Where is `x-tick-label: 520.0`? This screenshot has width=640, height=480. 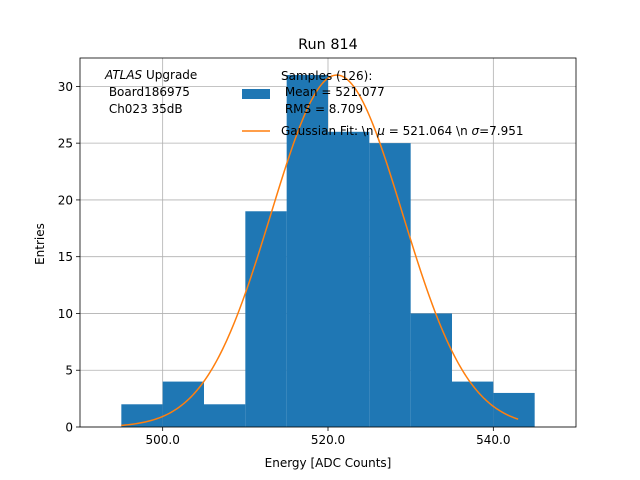 x-tick-label: 520.0 is located at coordinates (328, 440).